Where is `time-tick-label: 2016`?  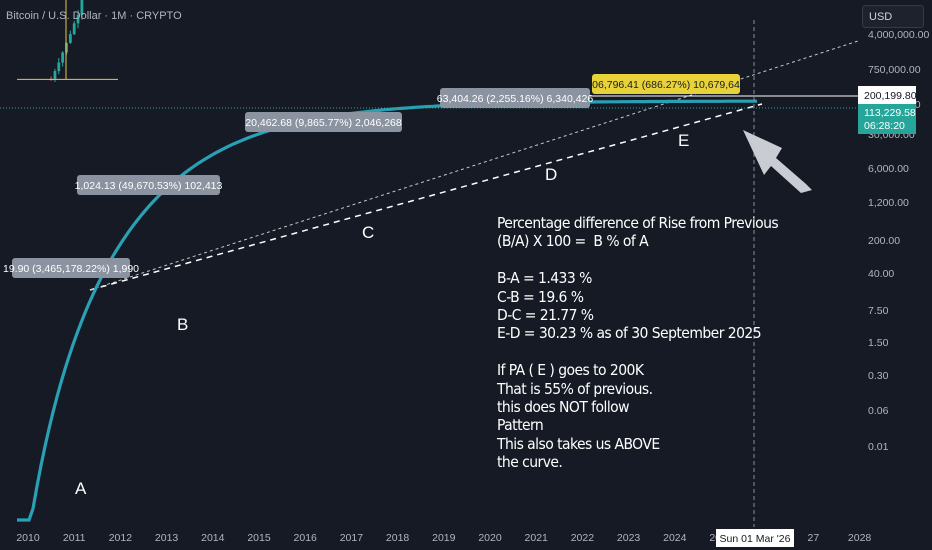 time-tick-label: 2016 is located at coordinates (306, 538).